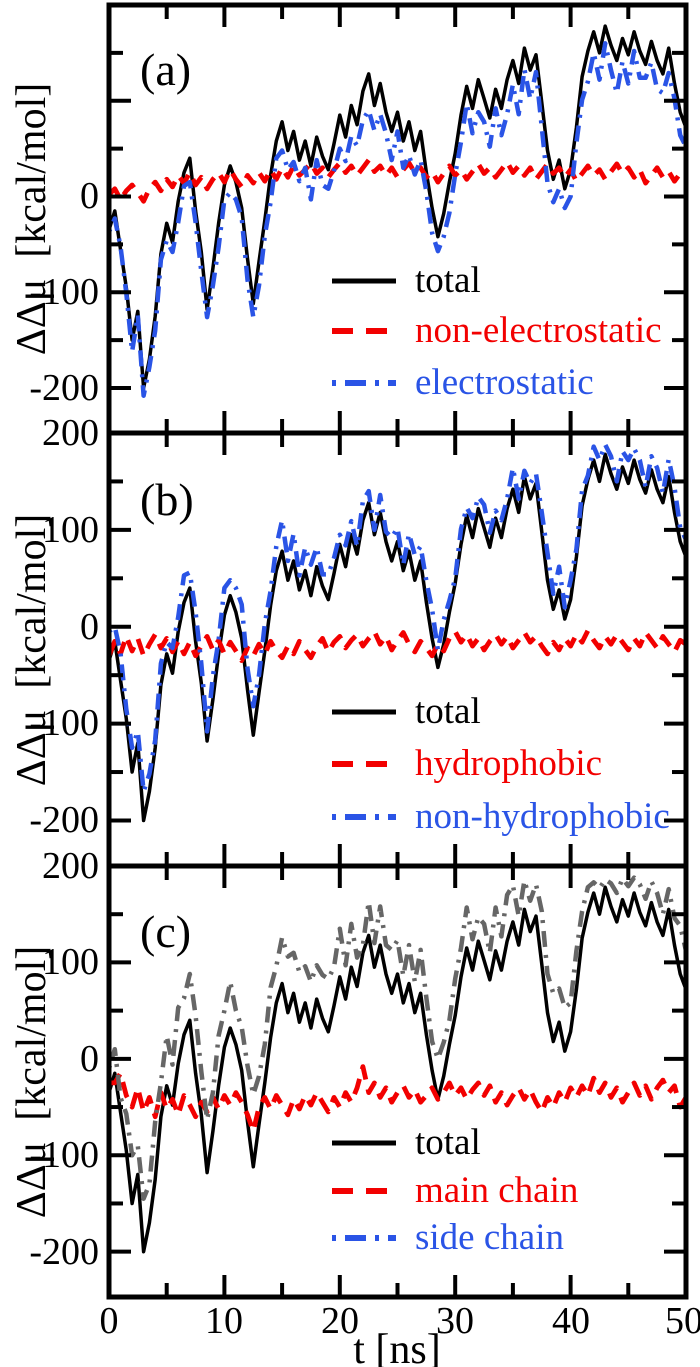  What do you see at coordinates (32, 1082) in the screenshot?
I see `y-axis-label-c: ΔΔμ [kcal/mol]` at bounding box center [32, 1082].